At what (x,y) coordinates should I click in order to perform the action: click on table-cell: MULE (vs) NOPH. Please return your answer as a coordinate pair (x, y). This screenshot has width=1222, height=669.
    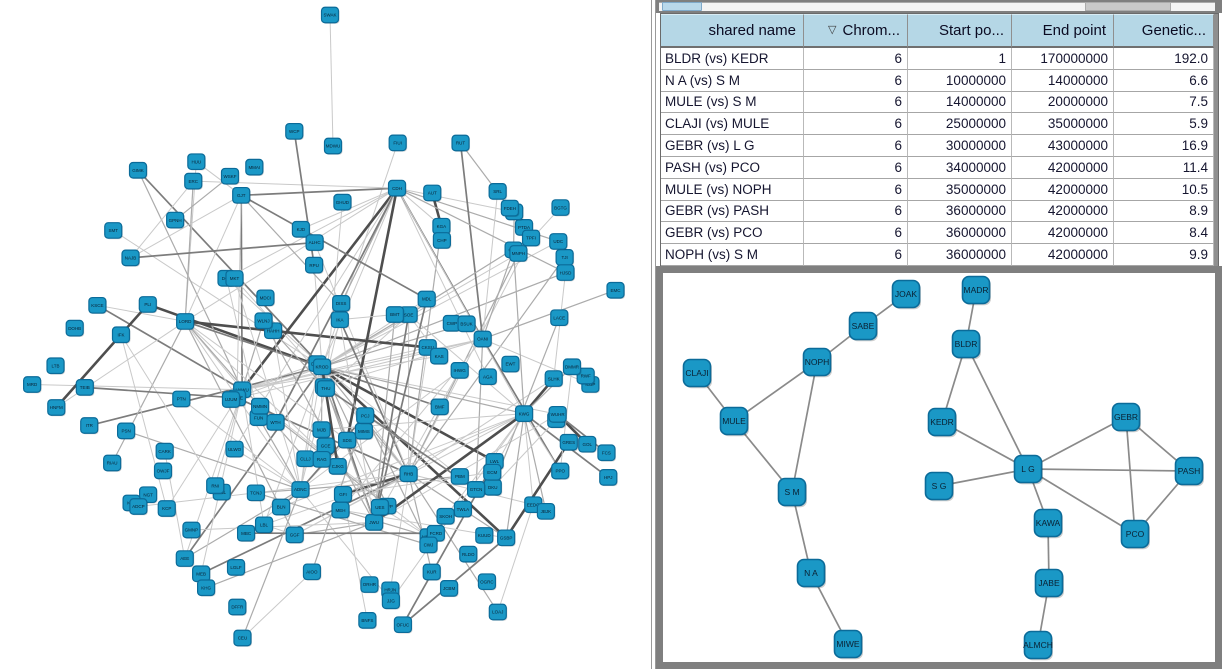
    Looking at the image, I should click on (732, 189).